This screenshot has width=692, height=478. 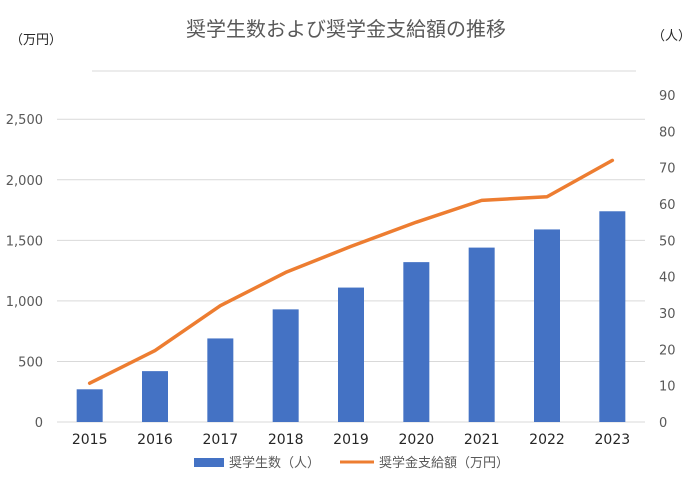 What do you see at coordinates (482, 440) in the screenshot?
I see `x-tick-label: 2021` at bounding box center [482, 440].